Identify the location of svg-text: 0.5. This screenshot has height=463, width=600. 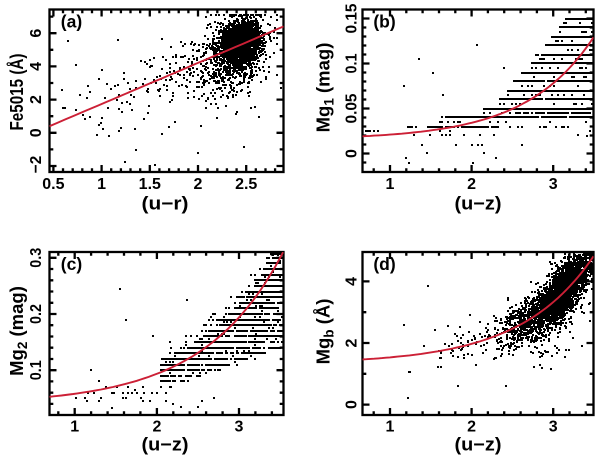
(53, 184).